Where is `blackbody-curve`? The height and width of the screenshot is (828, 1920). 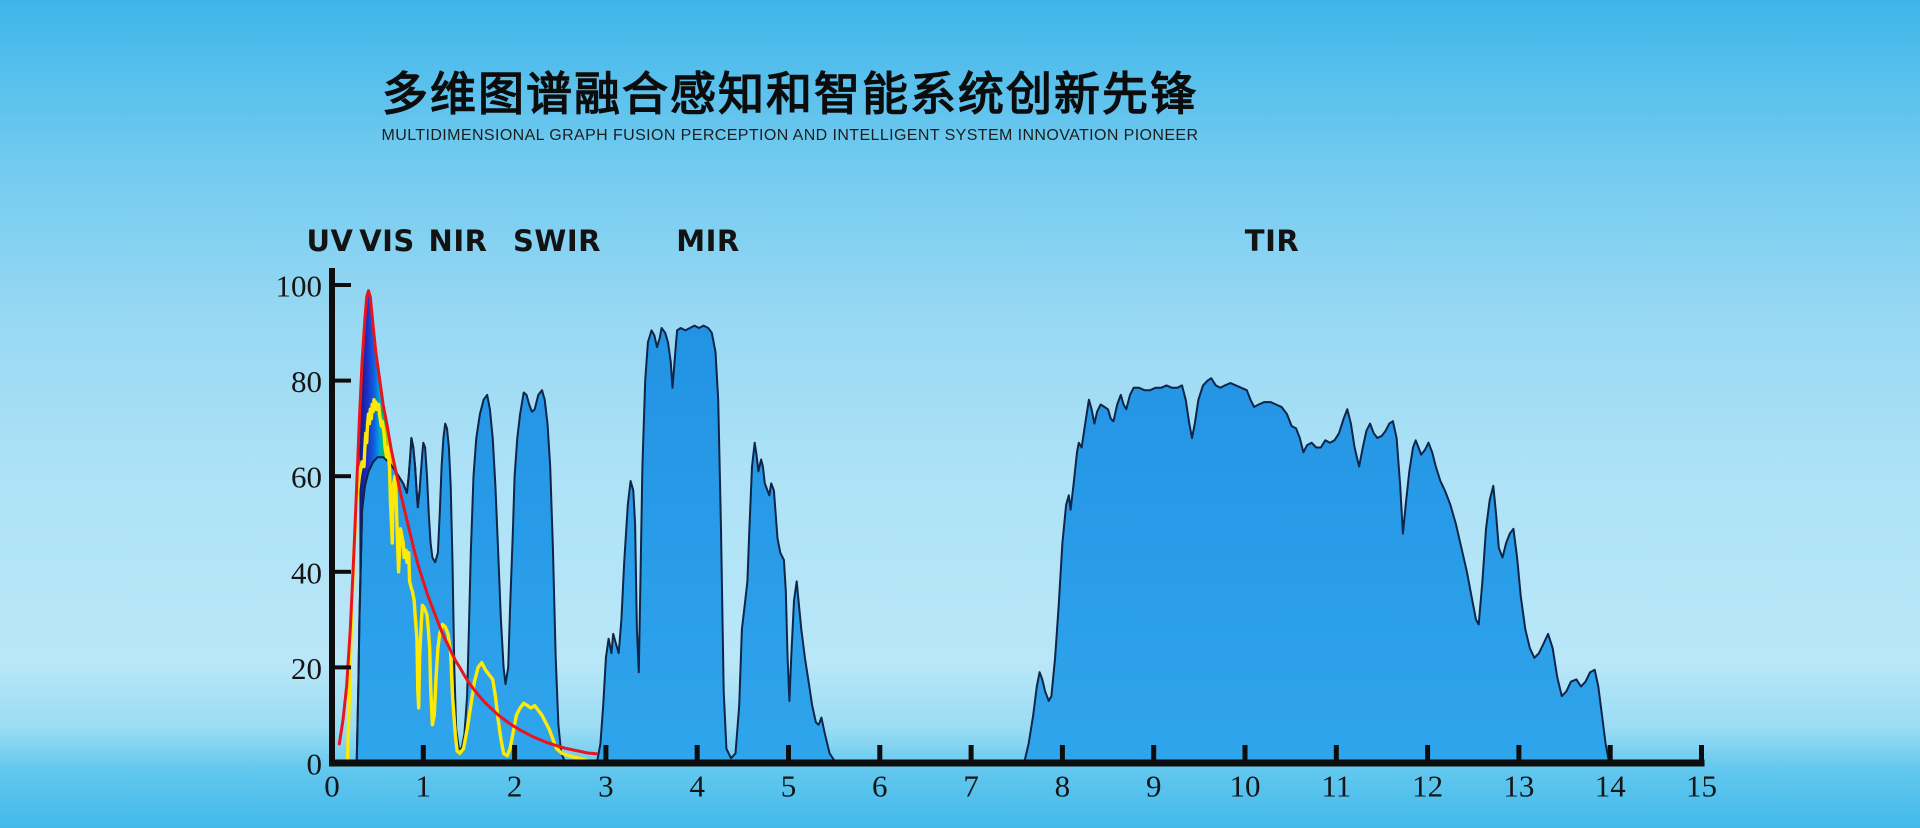 blackbody-curve is located at coordinates (468, 522).